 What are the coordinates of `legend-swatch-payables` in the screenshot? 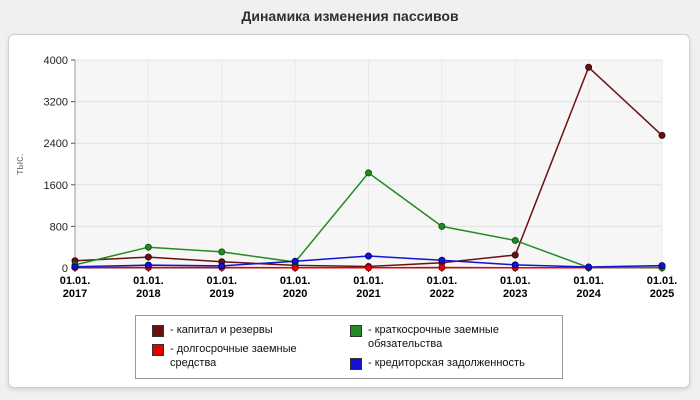 It's located at (356, 363).